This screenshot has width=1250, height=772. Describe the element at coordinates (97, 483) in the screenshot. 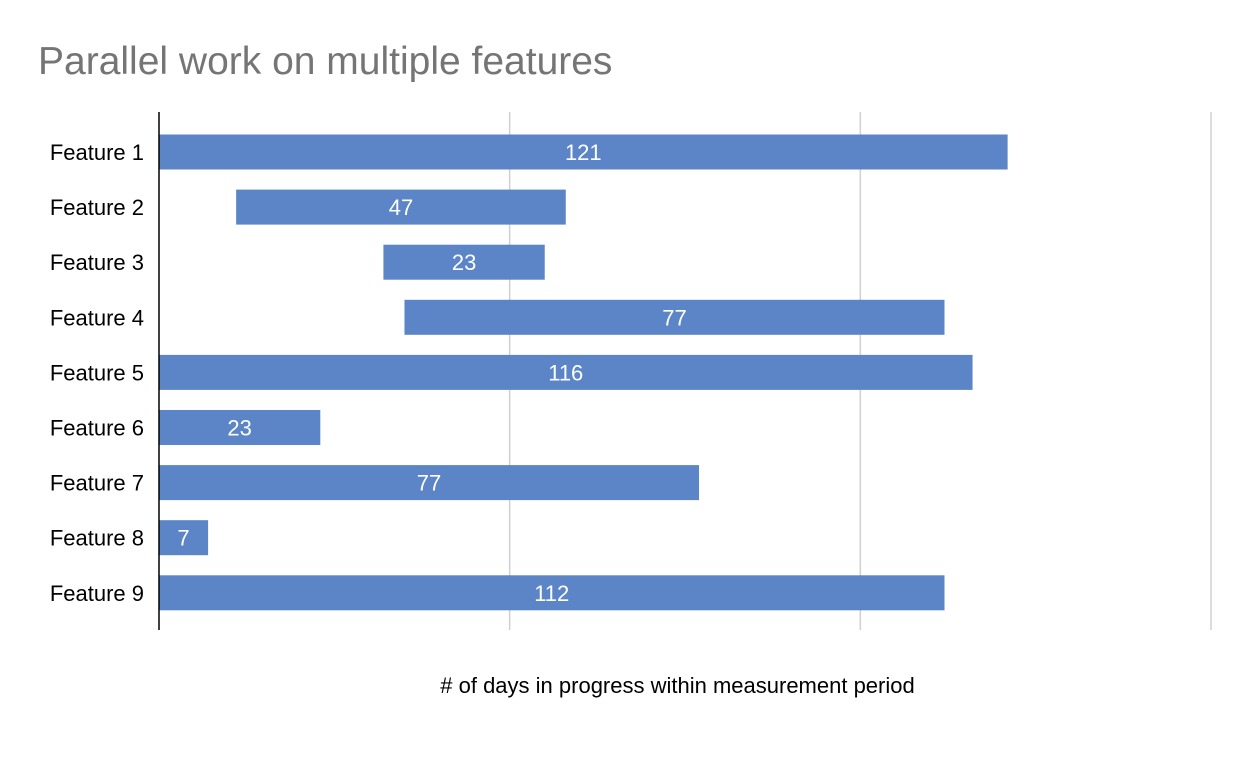

I see `category-label: Feature 7` at that location.